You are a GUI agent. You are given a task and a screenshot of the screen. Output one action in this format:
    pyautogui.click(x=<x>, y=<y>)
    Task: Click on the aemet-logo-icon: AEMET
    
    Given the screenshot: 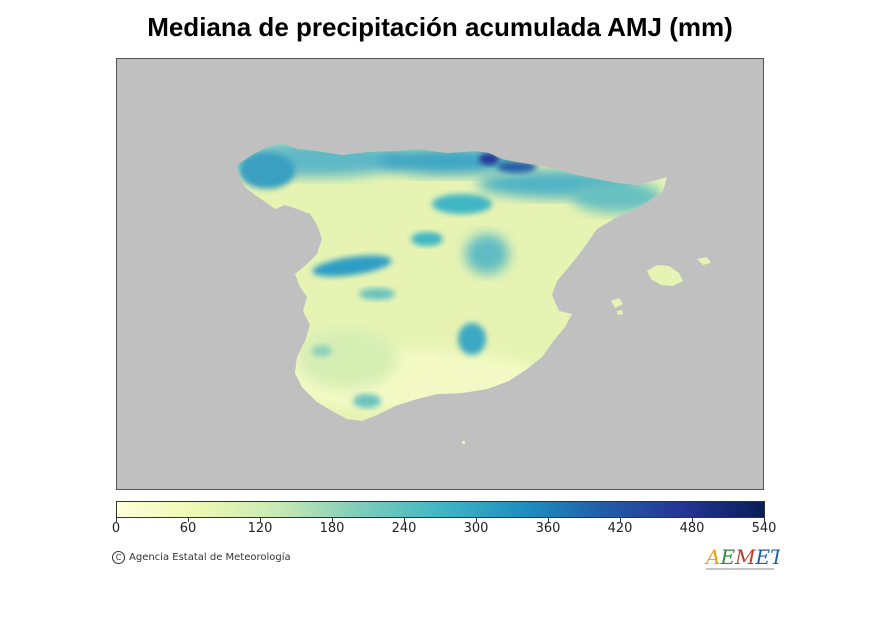 What is the action you would take?
    pyautogui.click(x=744, y=557)
    